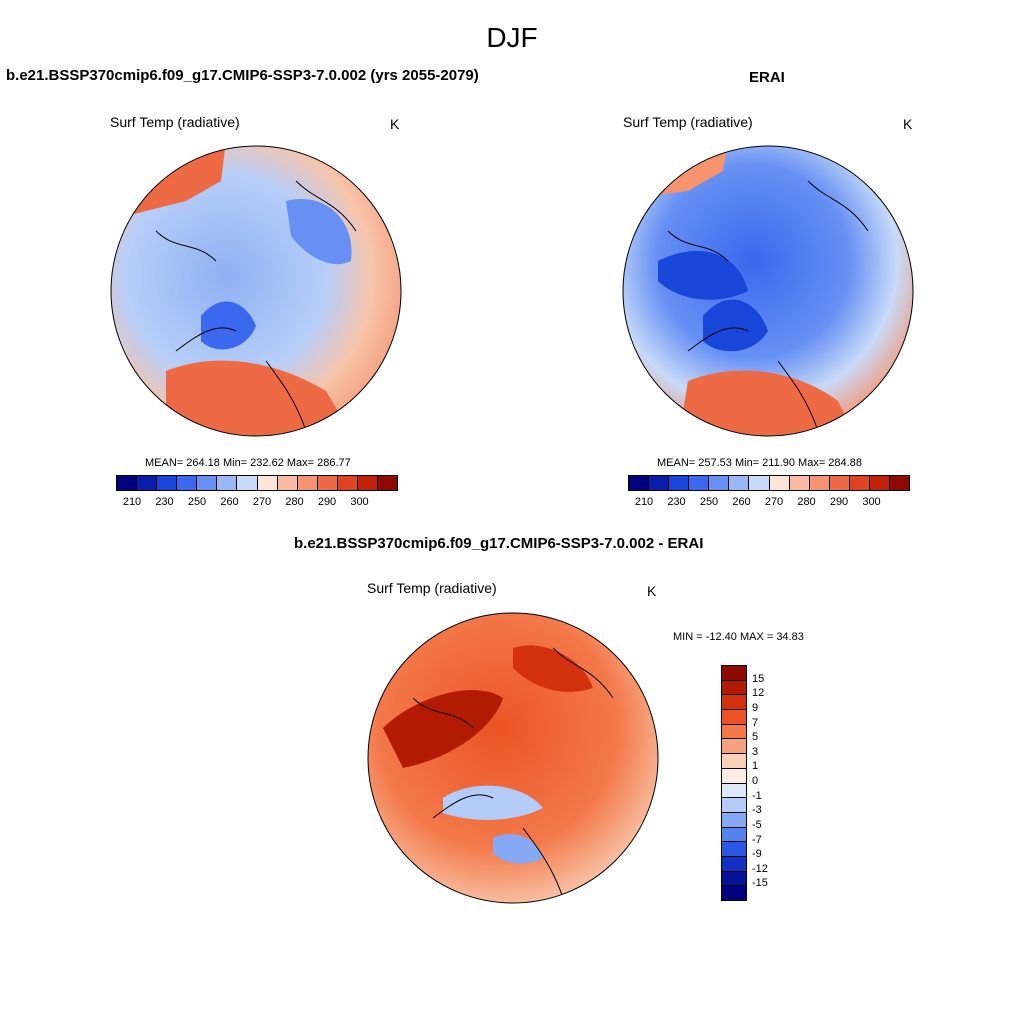 The width and height of the screenshot is (1024, 1024). What do you see at coordinates (738, 637) in the screenshot?
I see `panel-3-stats: MIN = -12.40 MAX = 34.83` at bounding box center [738, 637].